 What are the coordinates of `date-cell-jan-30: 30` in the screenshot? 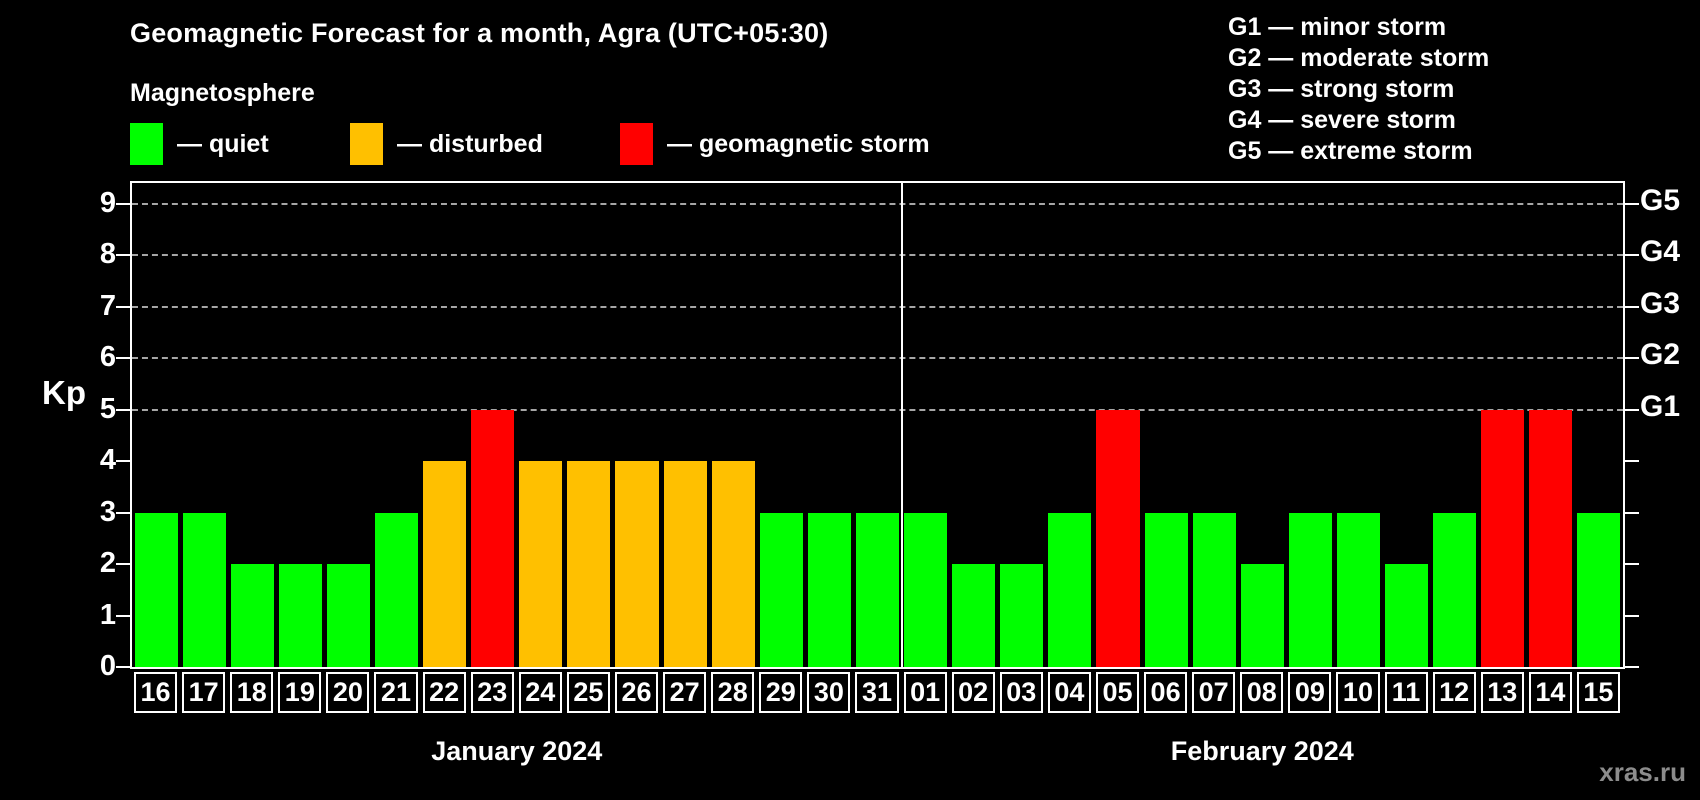 It's located at (829, 692).